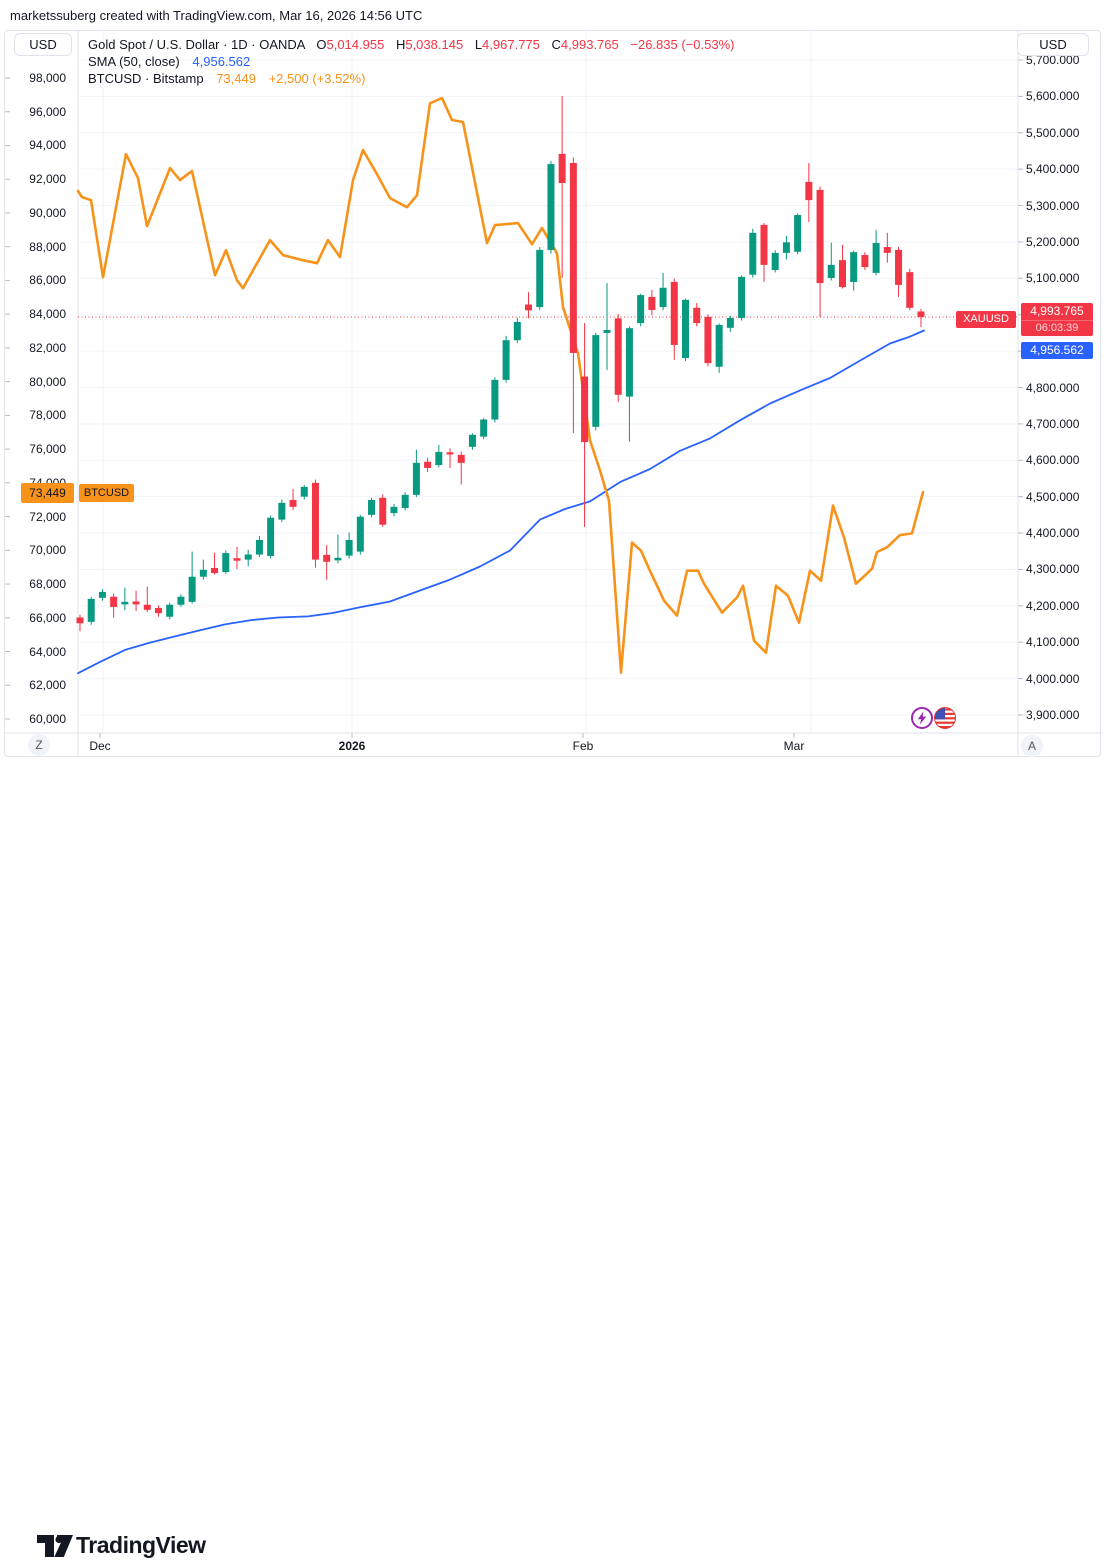 The width and height of the screenshot is (1107, 1560). I want to click on time-axis-label: Dec, so click(100, 746).